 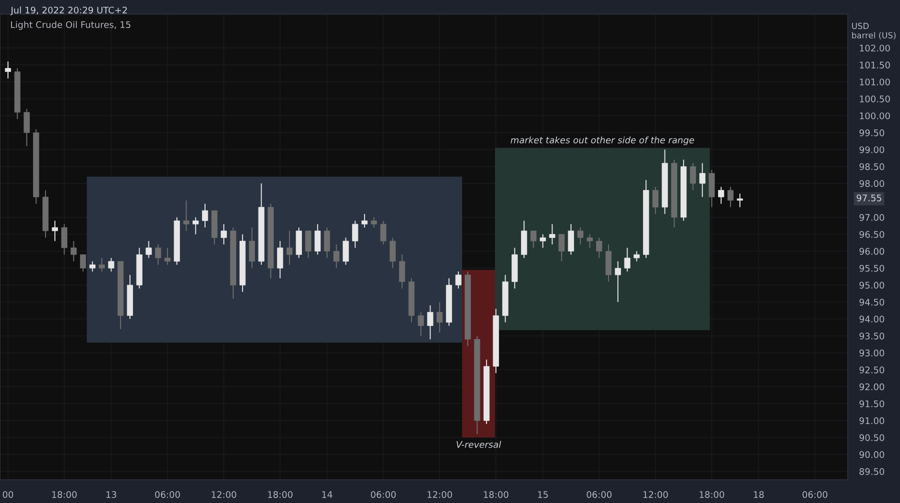 What do you see at coordinates (871, 285) in the screenshot?
I see `y-tick-label: 95.00` at bounding box center [871, 285].